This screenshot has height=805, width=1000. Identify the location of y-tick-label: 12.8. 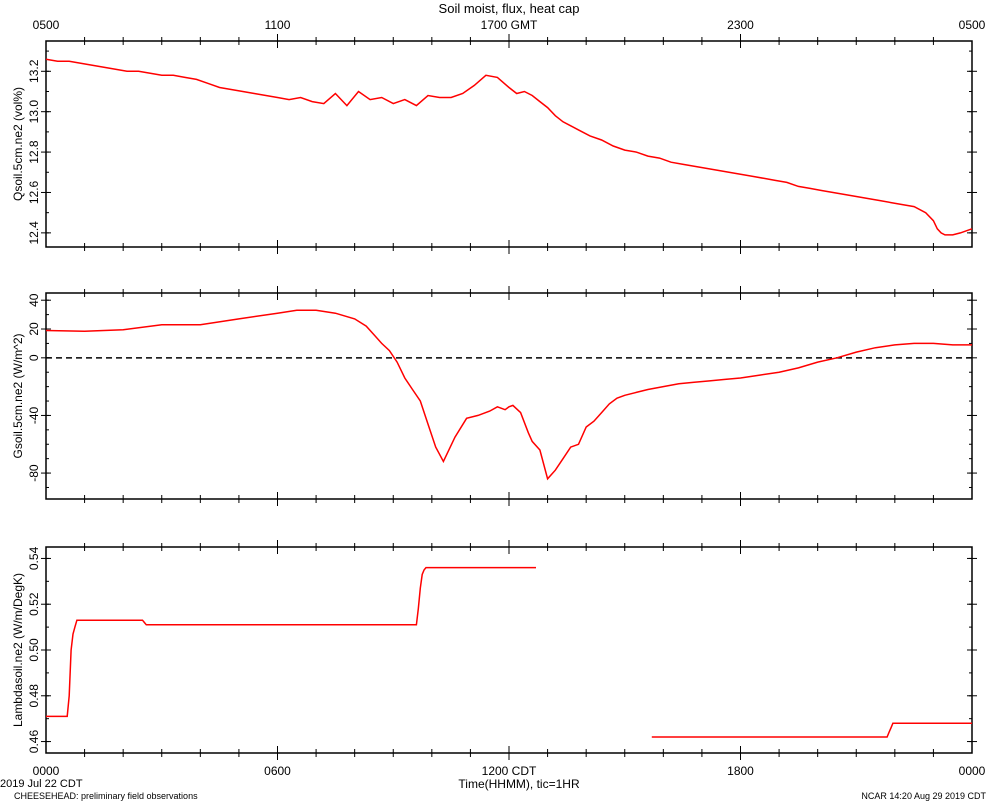
(34, 152).